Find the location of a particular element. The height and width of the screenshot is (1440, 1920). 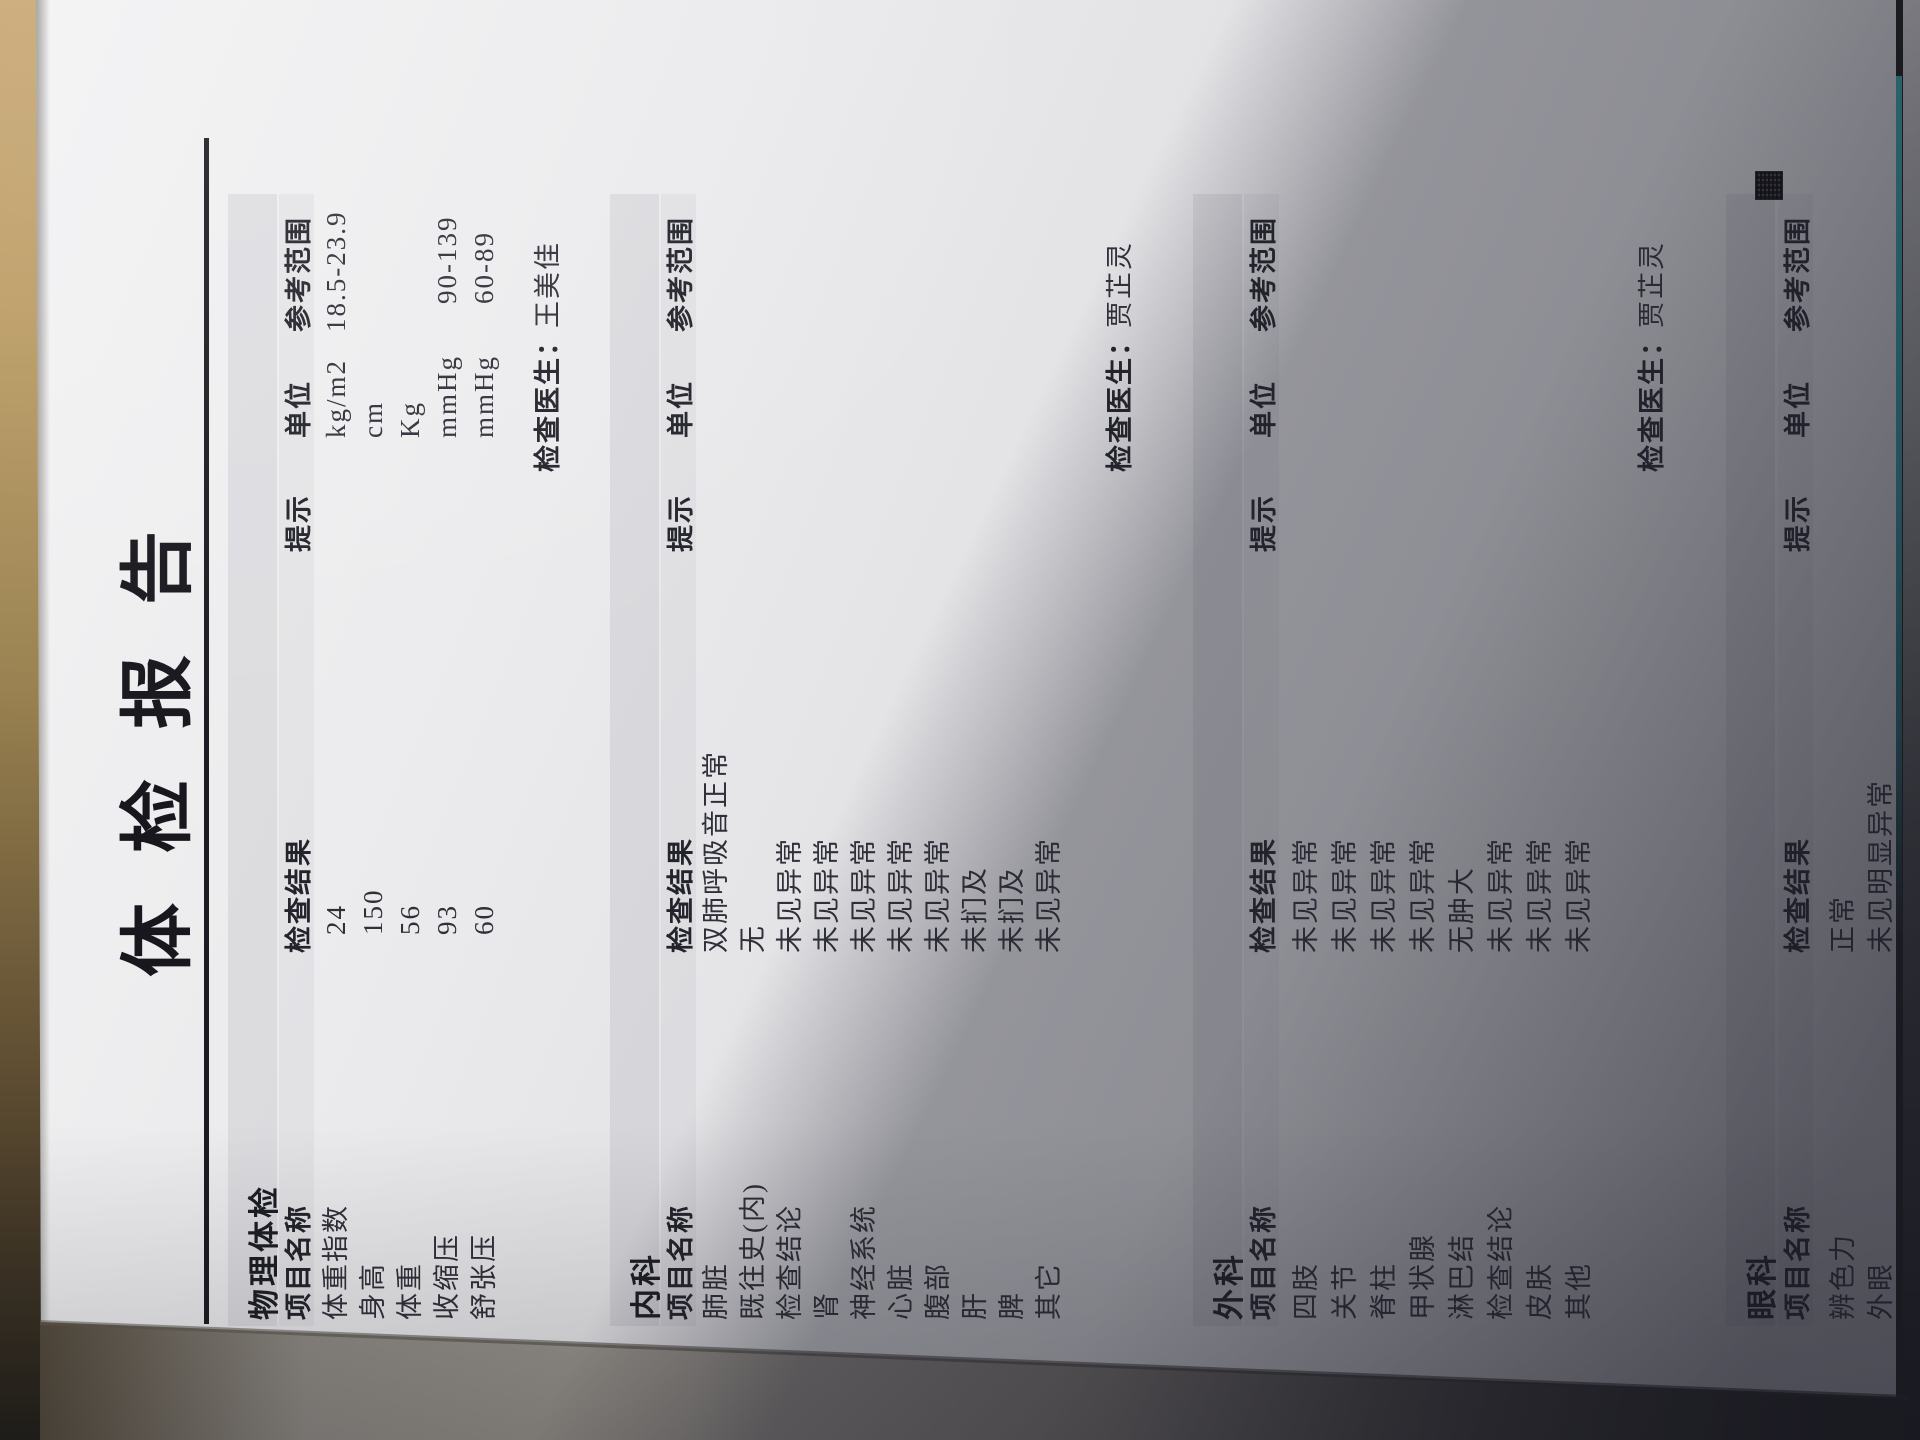

right-table-sliver is located at coordinates (1911, 720).